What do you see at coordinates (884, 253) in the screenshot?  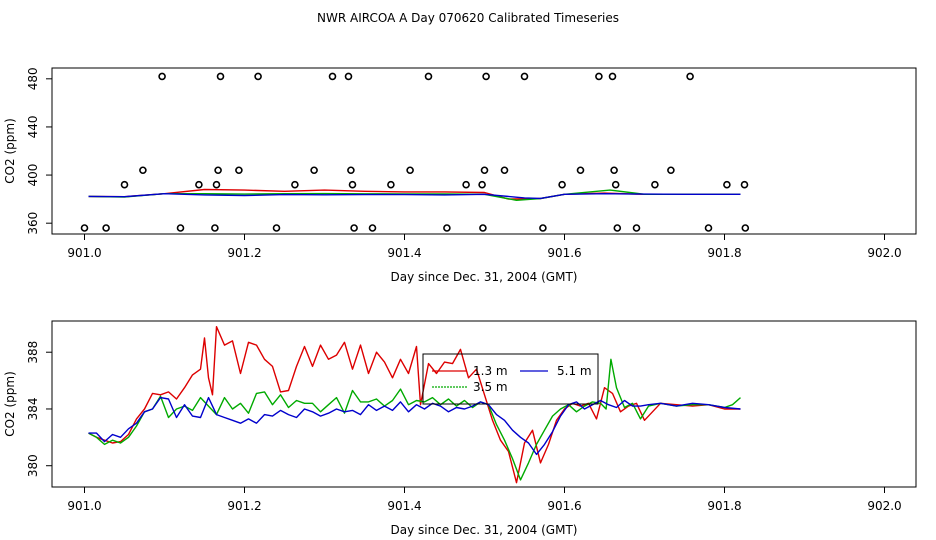 I see `top-x-tick-label: 902.0` at bounding box center [884, 253].